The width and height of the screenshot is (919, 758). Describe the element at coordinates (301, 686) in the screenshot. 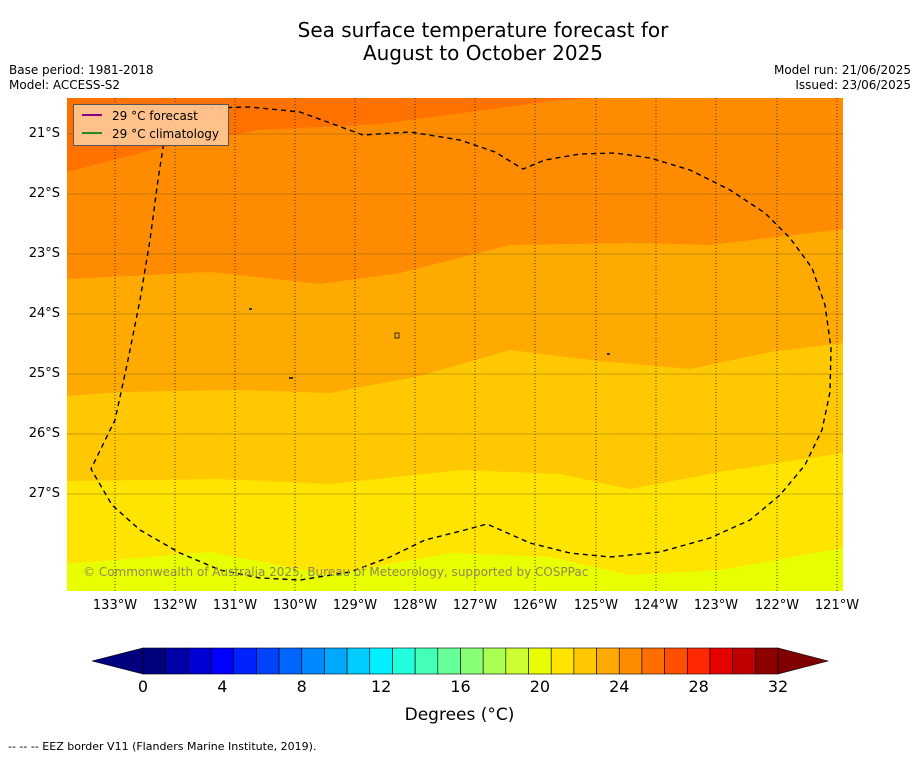

I see `colorbar-tick-label: 8` at that location.